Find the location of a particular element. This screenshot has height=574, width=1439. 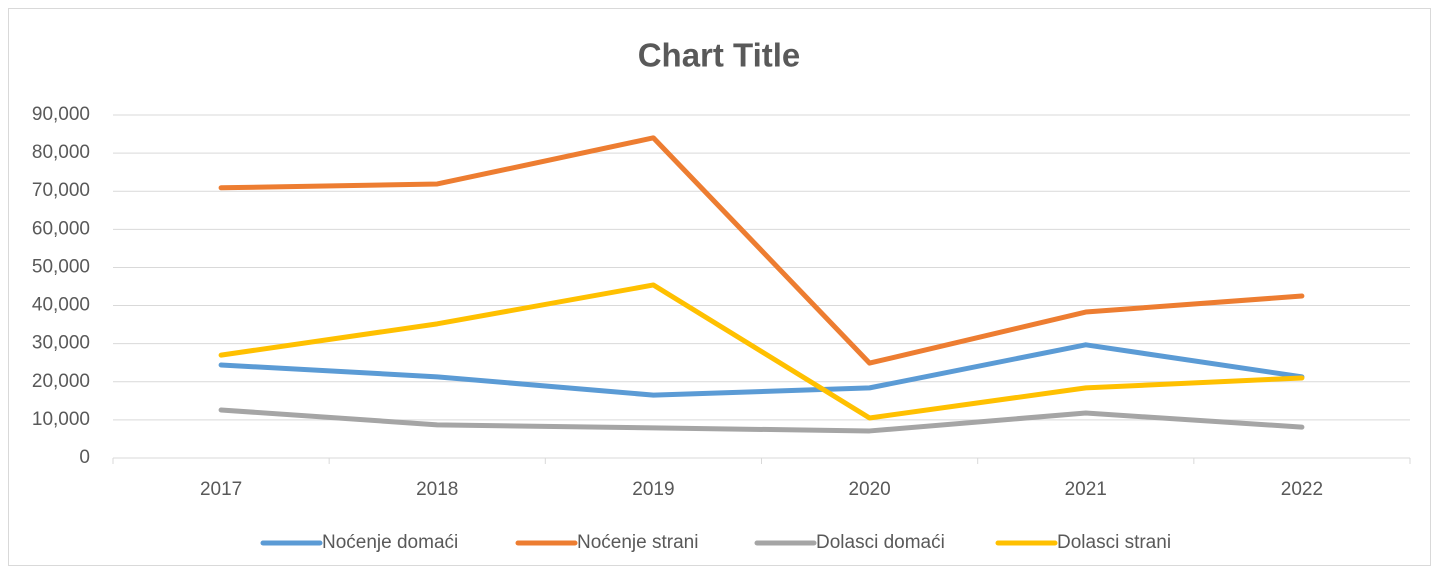

y-tick-label: 0 is located at coordinates (84, 457).